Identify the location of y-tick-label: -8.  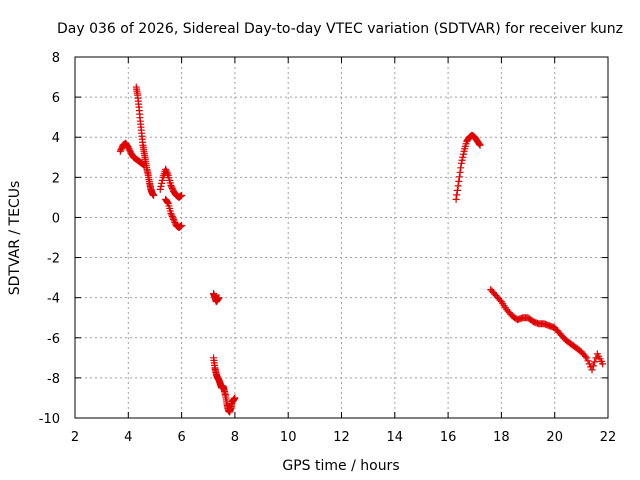
(53, 379).